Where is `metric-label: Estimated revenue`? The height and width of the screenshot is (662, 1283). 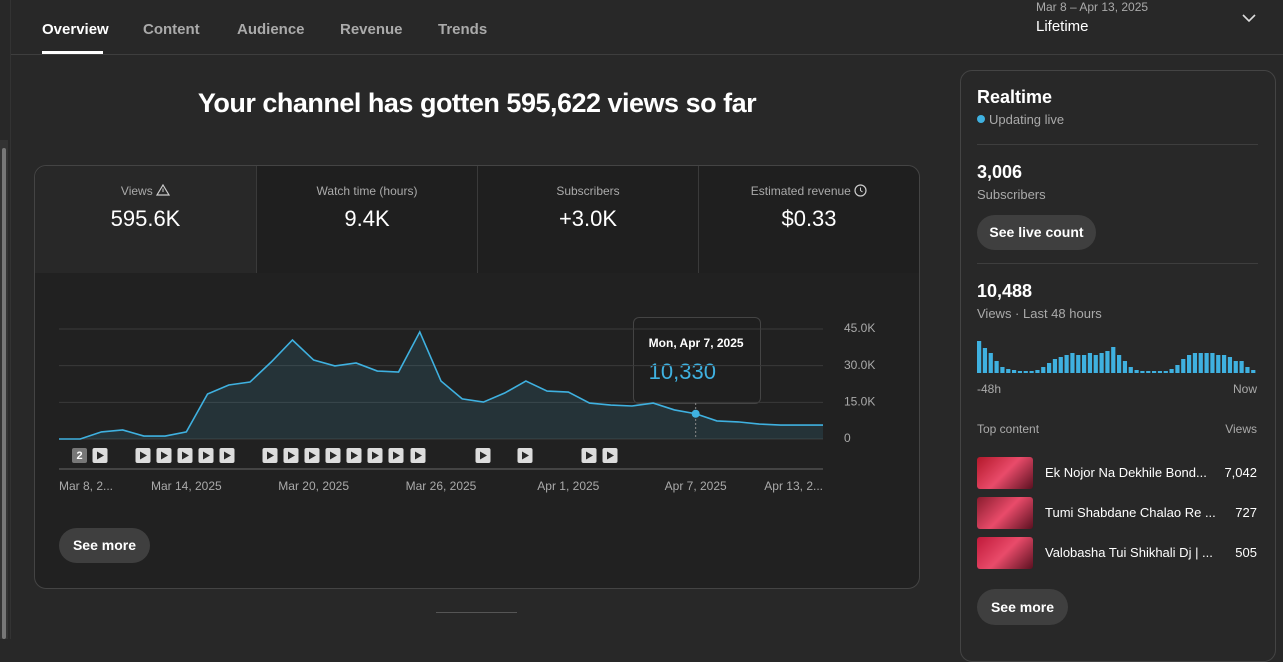
metric-label: Estimated revenue is located at coordinates (809, 191).